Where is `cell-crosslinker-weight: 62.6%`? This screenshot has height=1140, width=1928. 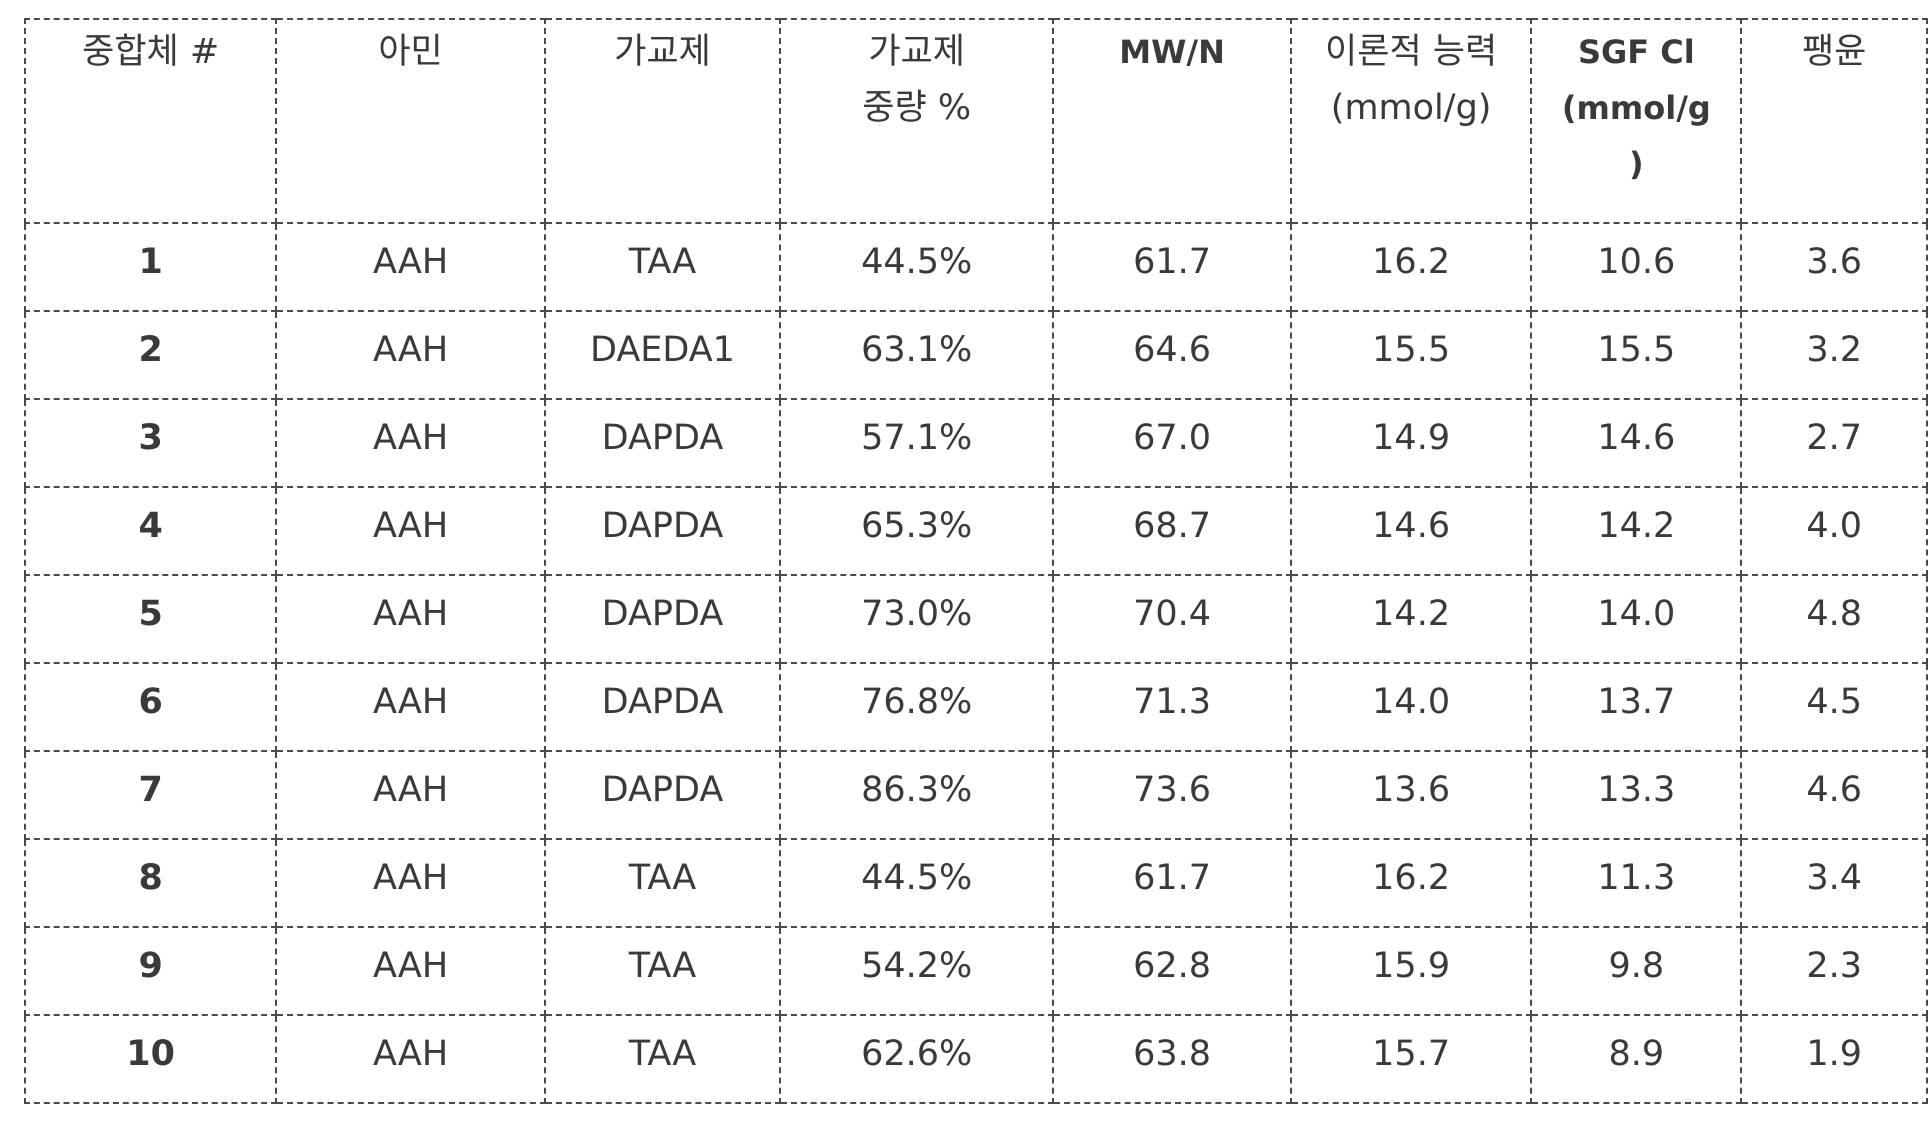
cell-crosslinker-weight: 62.6% is located at coordinates (917, 1059).